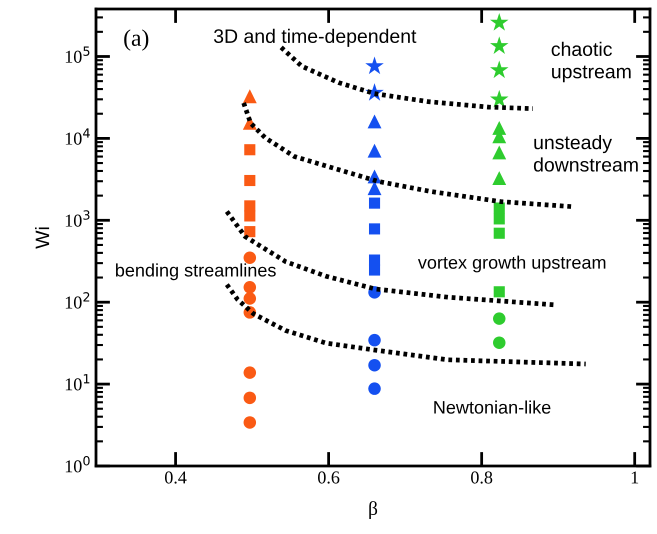 Image resolution: width=657 pixels, height=534 pixels. Describe the element at coordinates (78, 218) in the screenshot. I see `y-tick-label: 10$^{3}$` at that location.